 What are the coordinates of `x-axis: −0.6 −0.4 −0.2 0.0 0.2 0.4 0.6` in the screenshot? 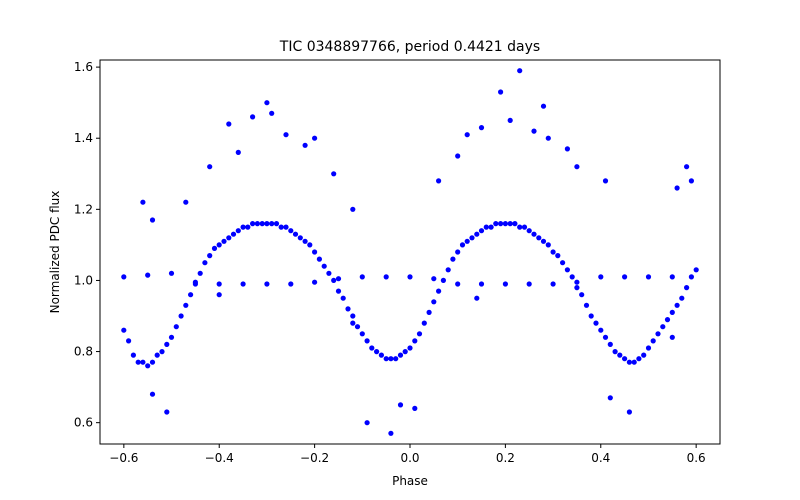 It's located at (407, 454).